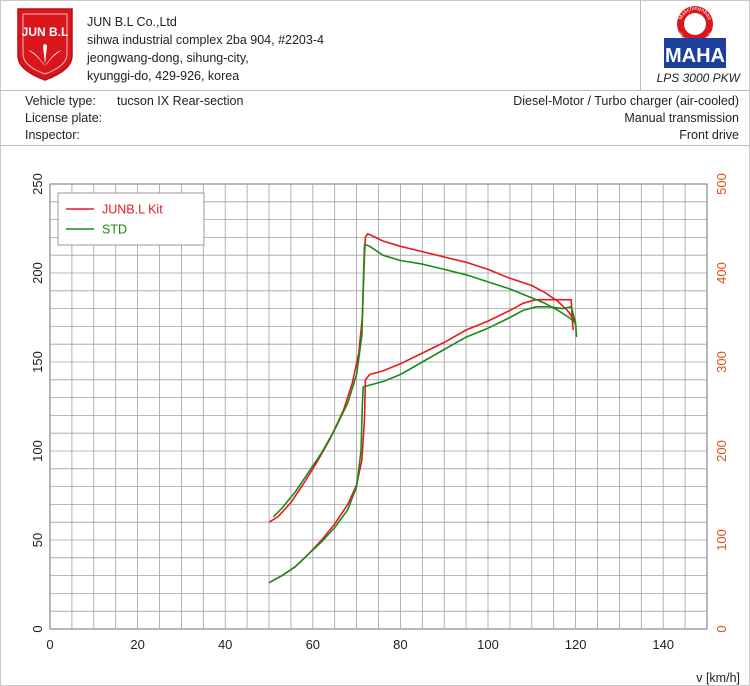 The width and height of the screenshot is (750, 686). I want to click on y-left-tick-label: 250, so click(37, 184).